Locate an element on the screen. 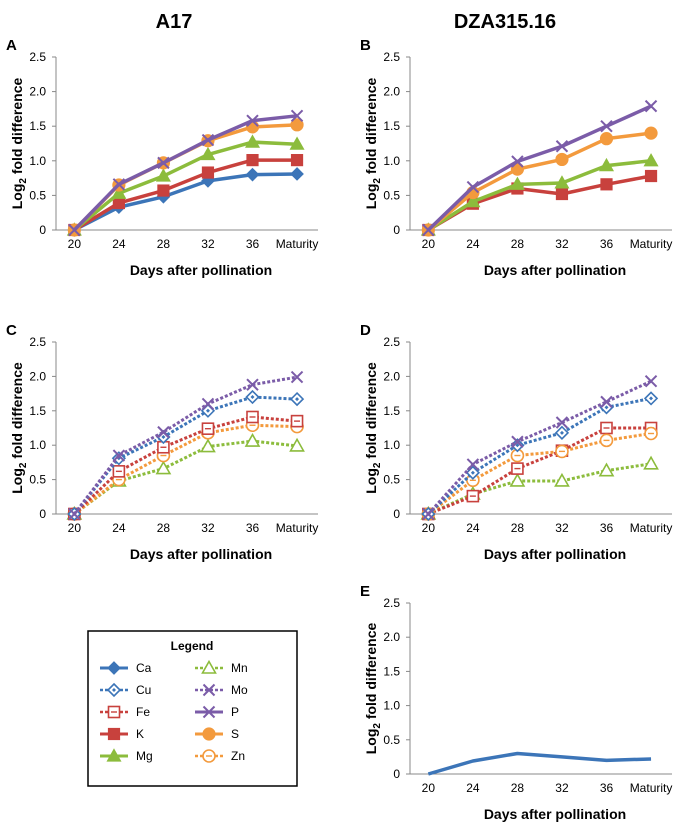 This screenshot has height=823, width=680. legend-label-p: P is located at coordinates (235, 712).